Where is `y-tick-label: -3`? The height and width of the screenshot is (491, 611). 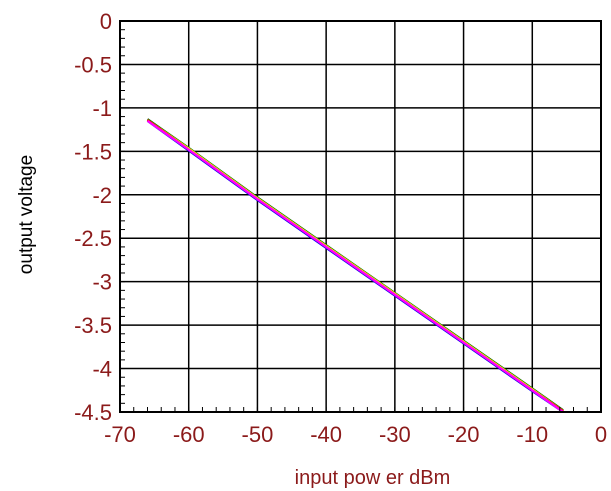 y-tick-label: -3 is located at coordinates (102, 282).